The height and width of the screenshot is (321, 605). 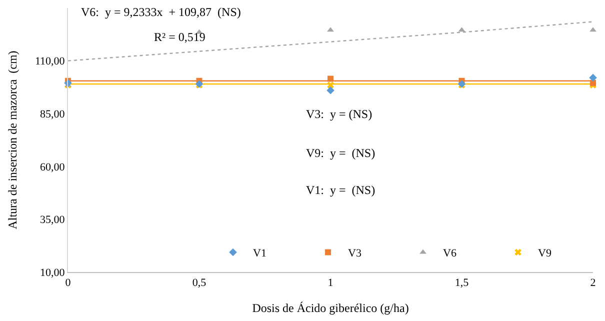 What do you see at coordinates (68, 283) in the screenshot?
I see `x-tick-label: 0` at bounding box center [68, 283].